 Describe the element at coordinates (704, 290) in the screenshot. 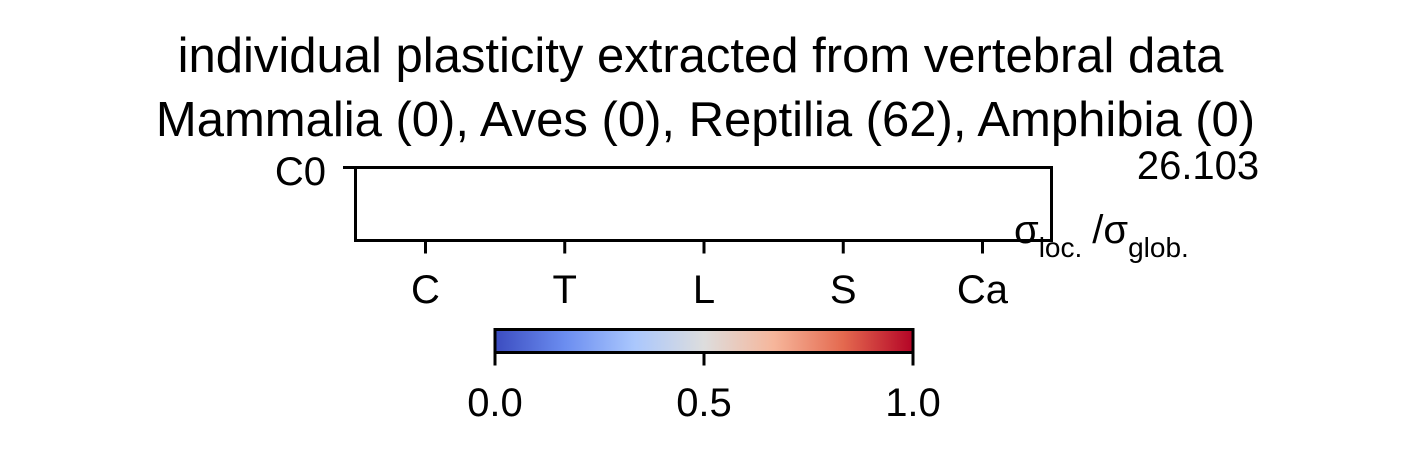

I see `x-tick-label-l: L` at that location.